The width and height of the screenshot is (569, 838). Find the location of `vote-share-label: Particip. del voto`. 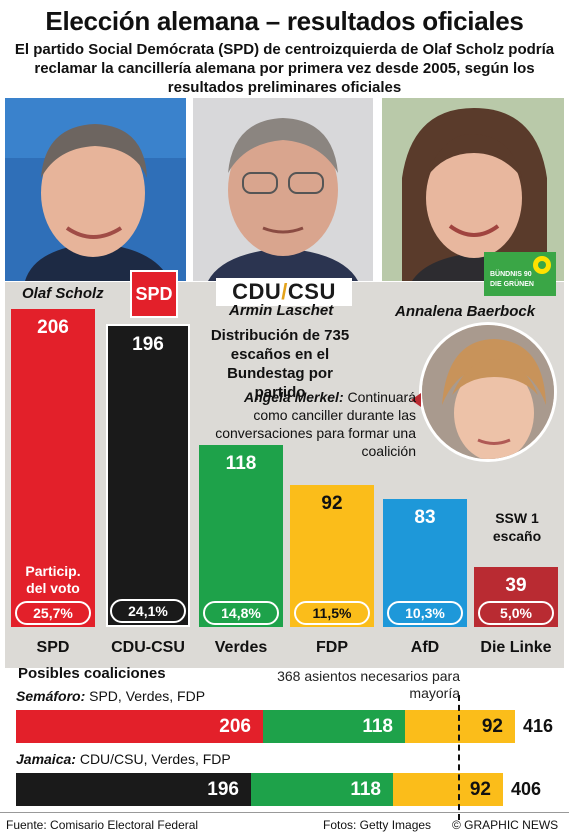

vote-share-label: Particip. del voto is located at coordinates (53, 579).